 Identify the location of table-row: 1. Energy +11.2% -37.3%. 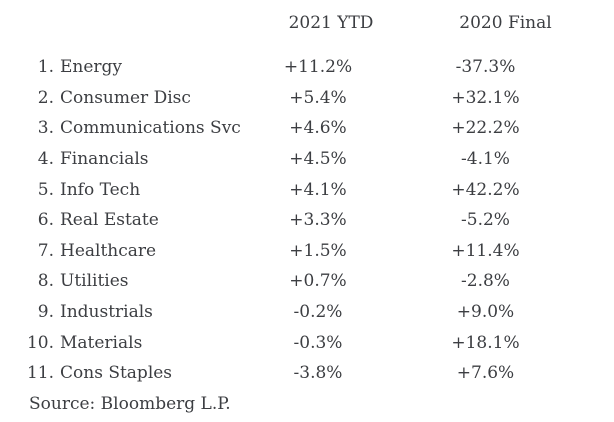
(307, 67).